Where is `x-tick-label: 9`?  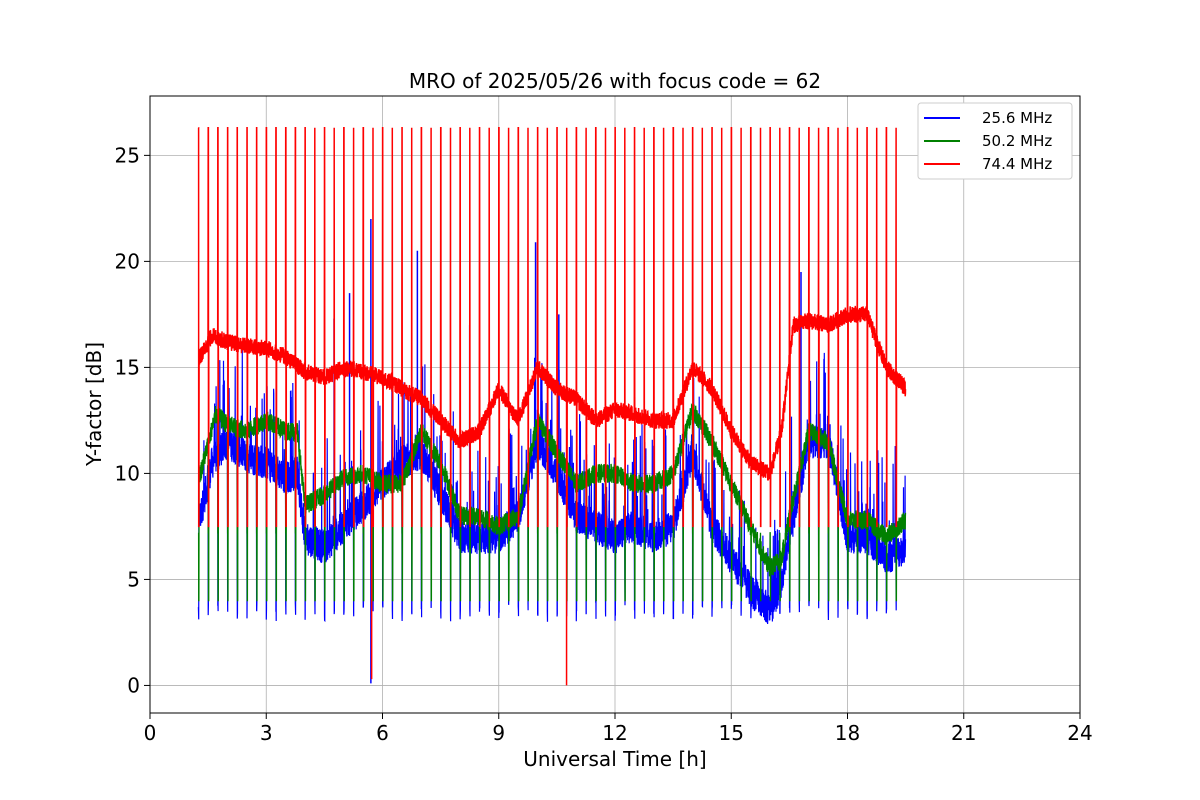 x-tick-label: 9 is located at coordinates (498, 733).